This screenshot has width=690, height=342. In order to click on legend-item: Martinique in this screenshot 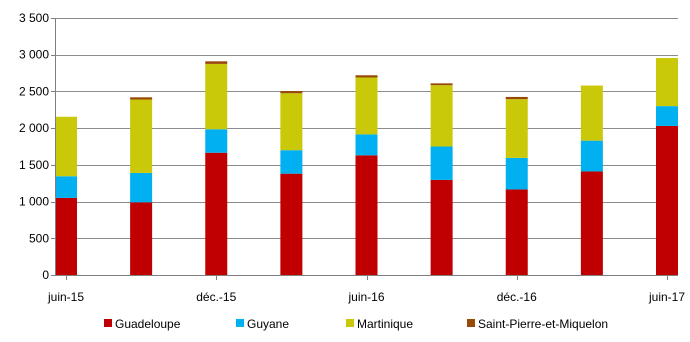, I will do `click(379, 324)`.